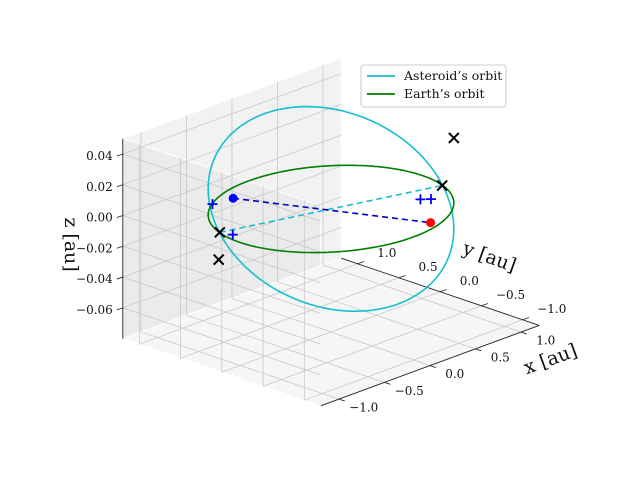 The height and width of the screenshot is (480, 640). Describe the element at coordinates (386, 253) in the screenshot. I see `y-tick-label-4: 1.0` at that location.